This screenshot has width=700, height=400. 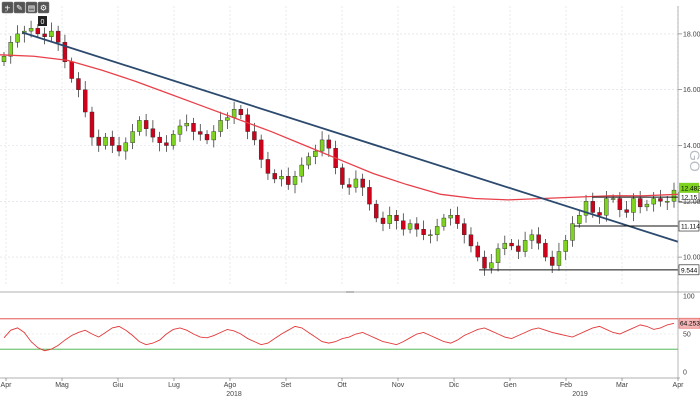 I want to click on month-label: Gen, so click(x=509, y=385).